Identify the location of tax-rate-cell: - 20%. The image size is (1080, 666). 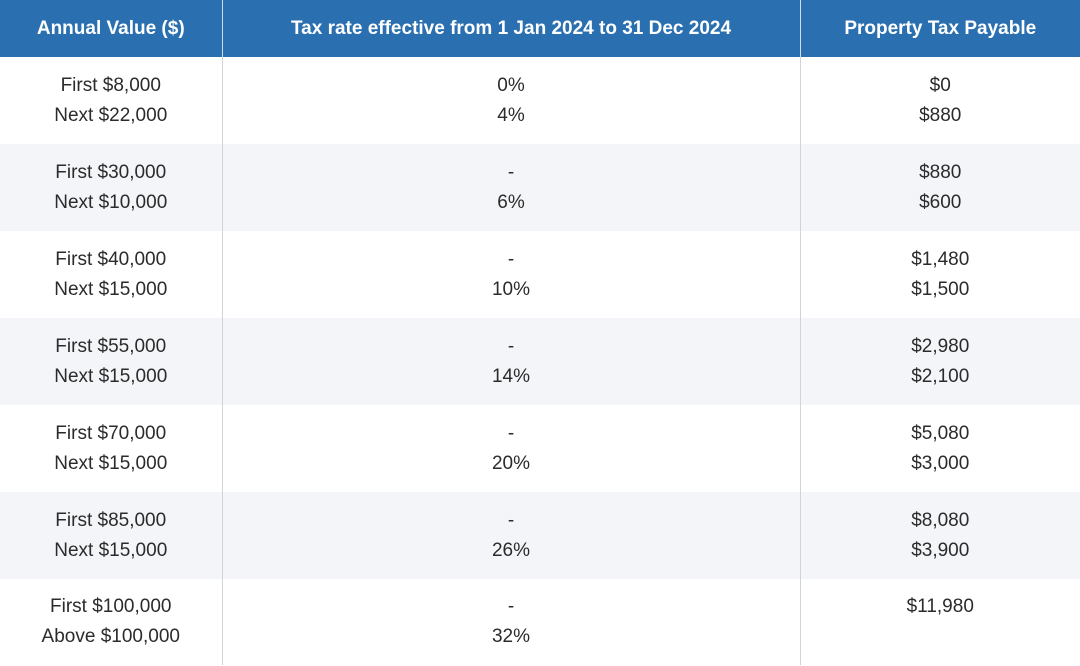
(510, 448).